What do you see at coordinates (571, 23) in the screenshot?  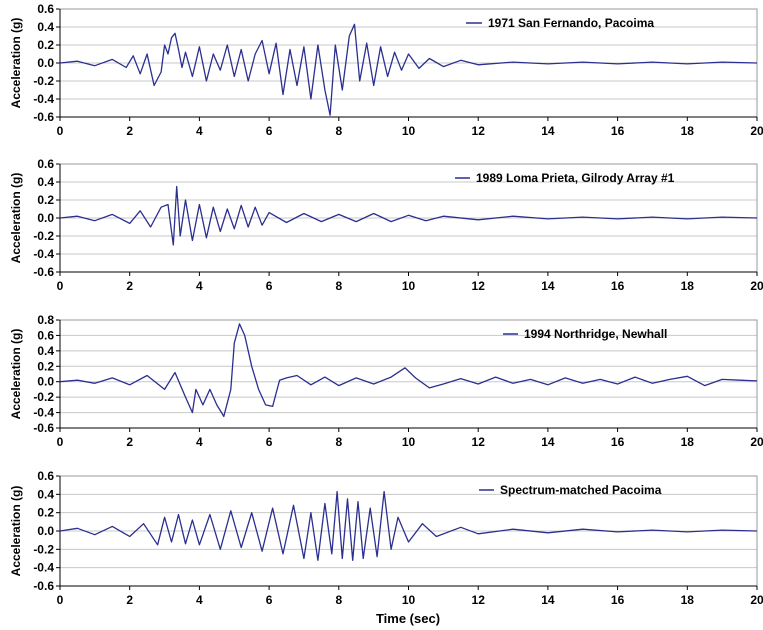 I see `legend-label: 1971 San Fernando, Pacoima` at bounding box center [571, 23].